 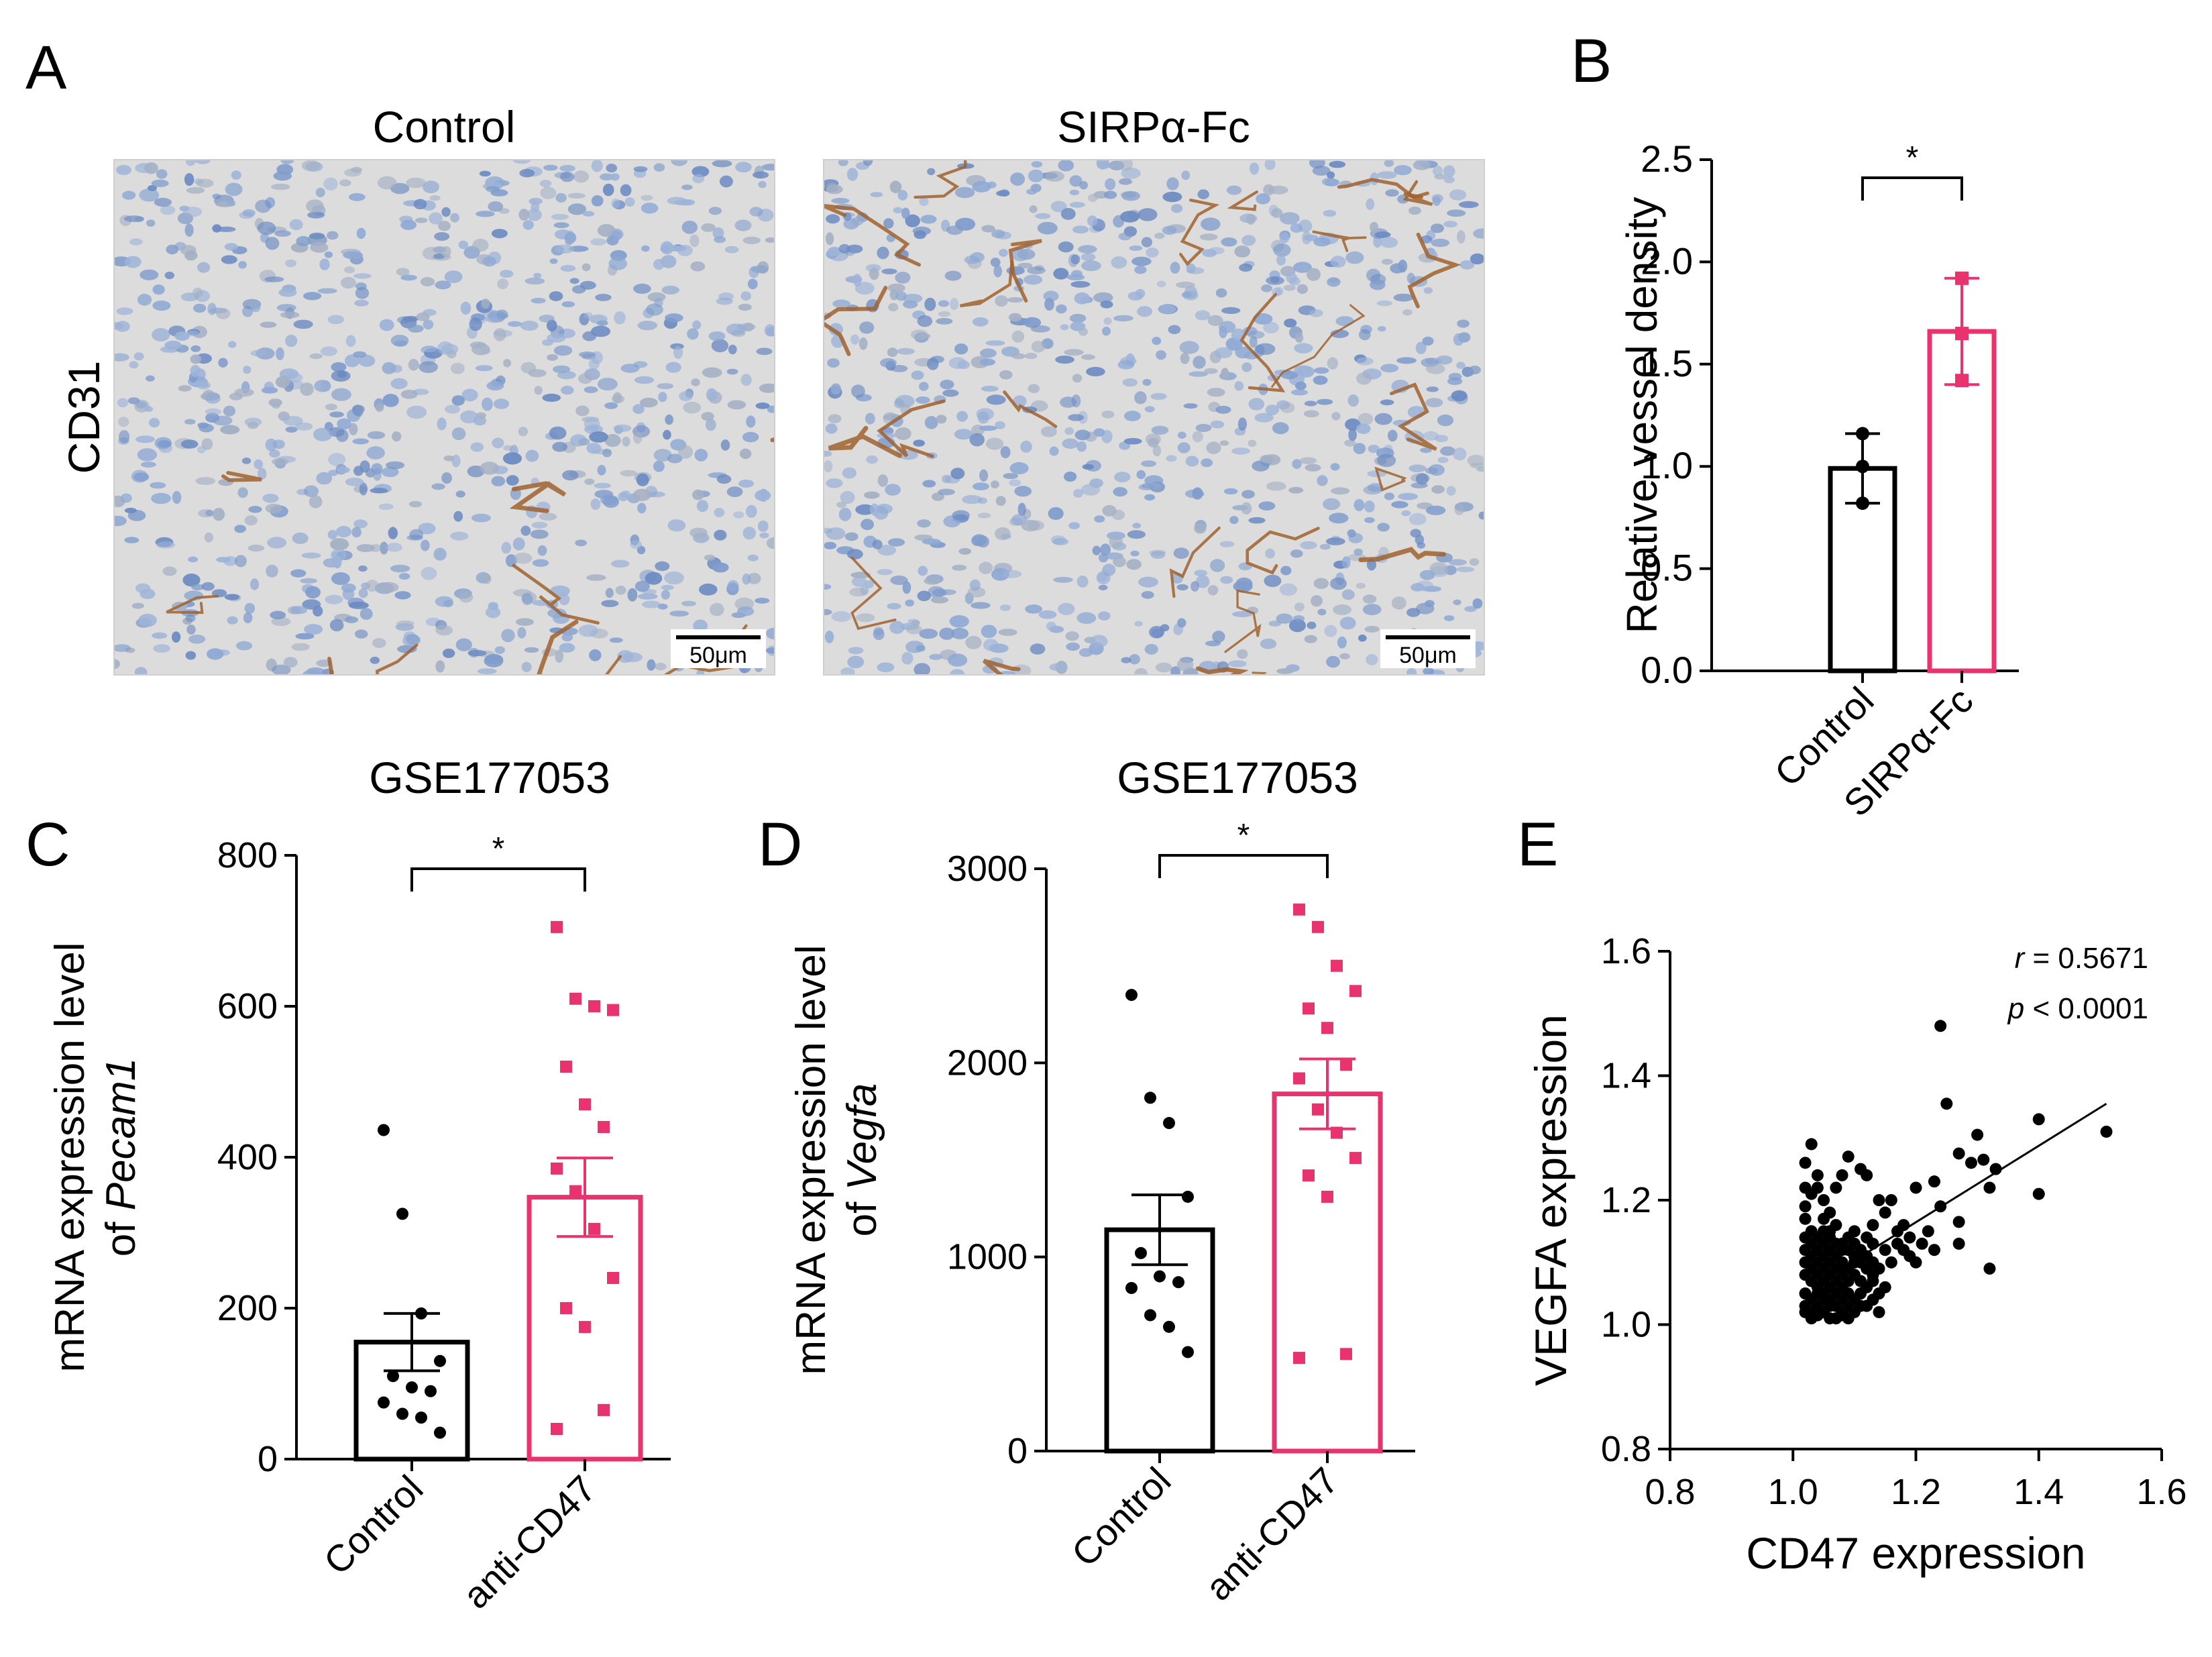 I want to click on p-value-annotation: p < 0.0001, so click(x=2077, y=1009).